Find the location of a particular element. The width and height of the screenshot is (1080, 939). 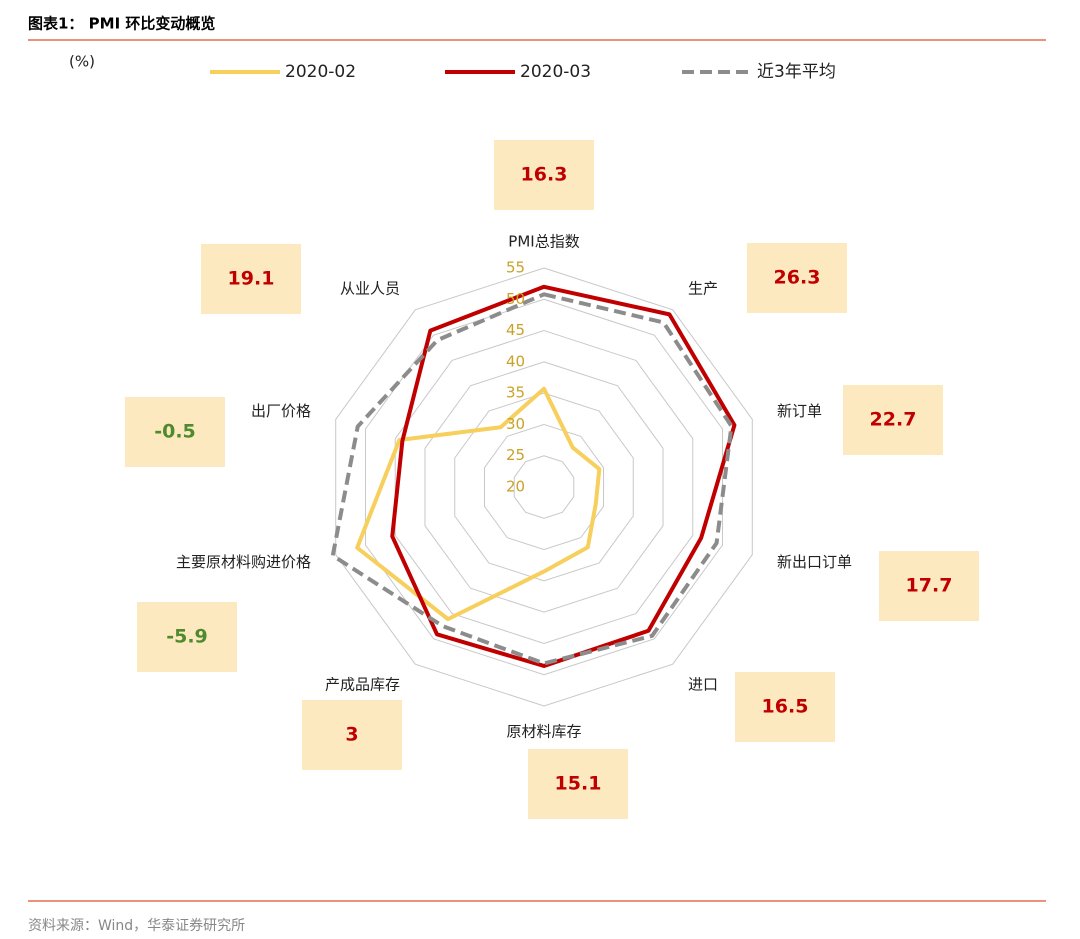

legend-label: 近3年平均 is located at coordinates (796, 72).